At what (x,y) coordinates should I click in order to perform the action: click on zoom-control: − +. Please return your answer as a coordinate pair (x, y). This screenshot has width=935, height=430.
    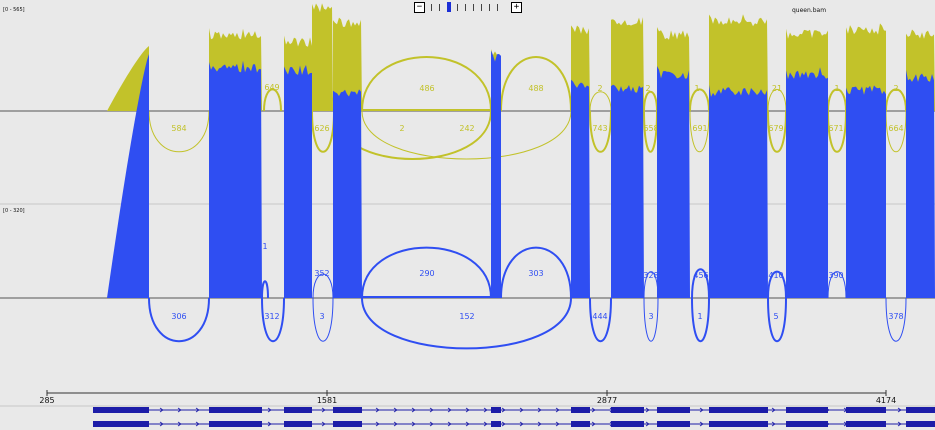
    Looking at the image, I should click on (467, 8).